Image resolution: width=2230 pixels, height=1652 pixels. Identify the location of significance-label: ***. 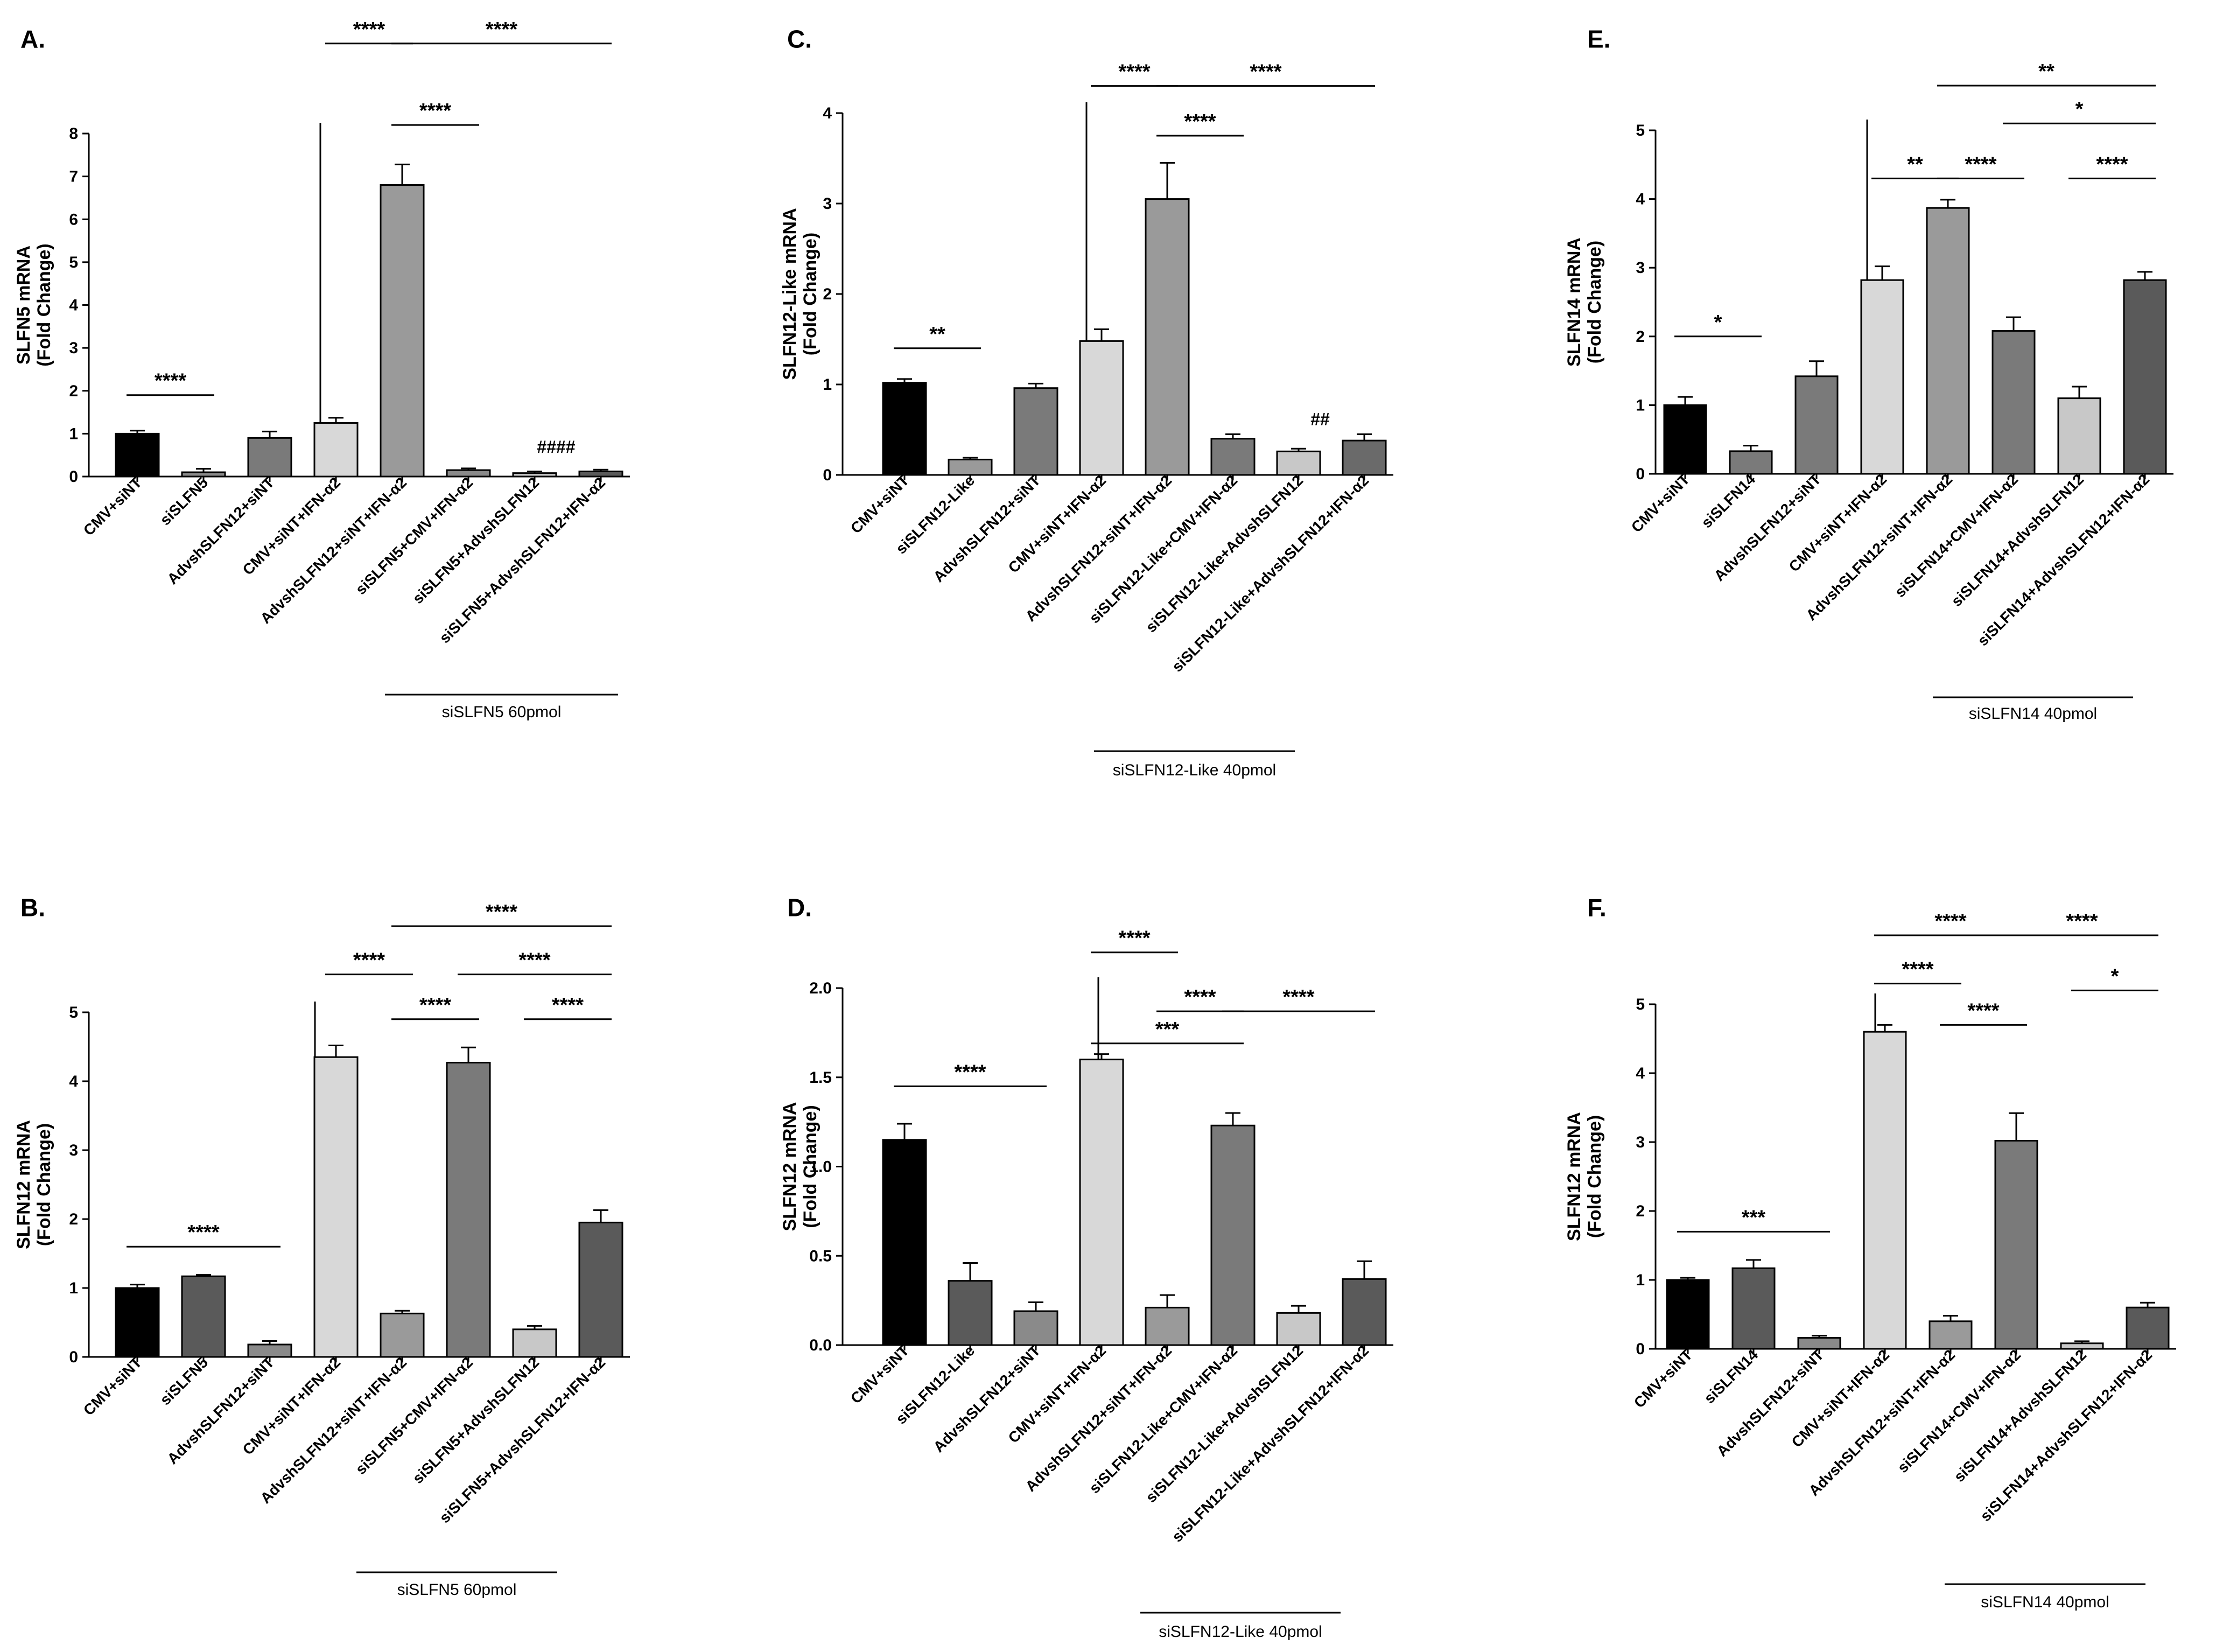
(1167, 1029).